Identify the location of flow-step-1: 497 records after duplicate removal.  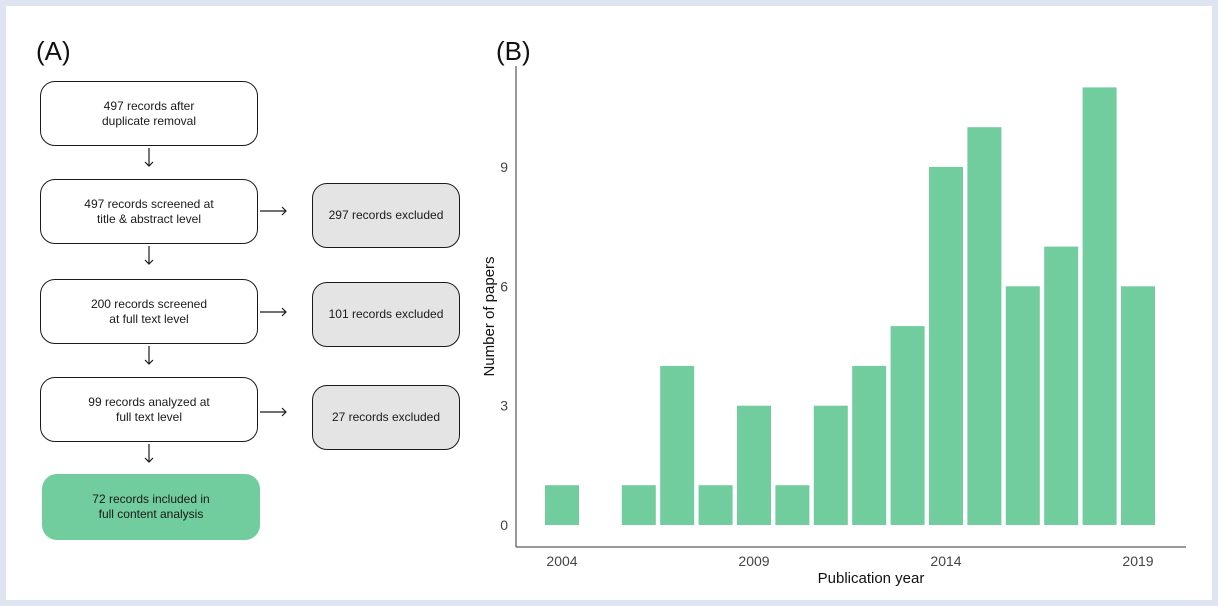
(149, 113).